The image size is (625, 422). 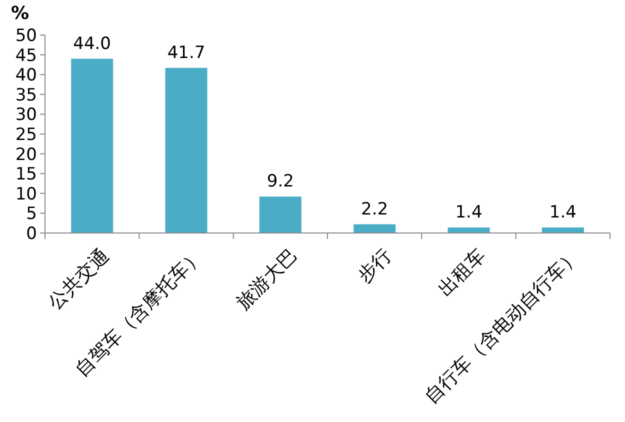 I want to click on y-tick-label: 20, so click(x=26, y=154).